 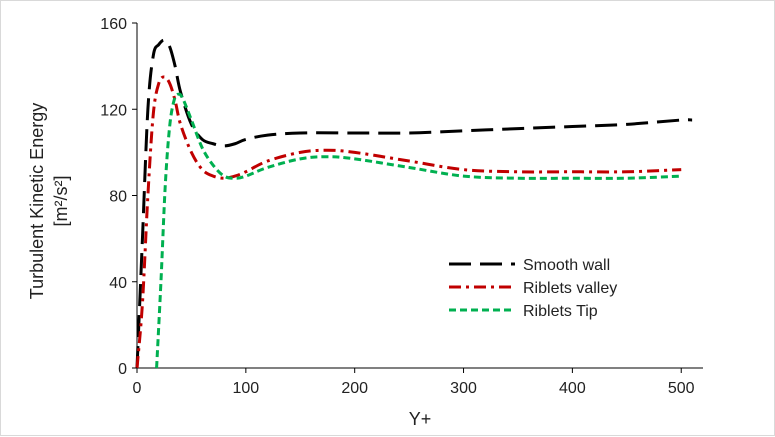 What do you see at coordinates (137, 388) in the screenshot?
I see `x-tick-label: 0` at bounding box center [137, 388].